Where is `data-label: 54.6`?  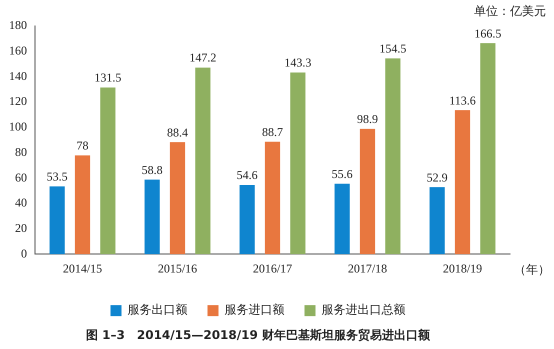 data-label: 54.6 is located at coordinates (247, 175).